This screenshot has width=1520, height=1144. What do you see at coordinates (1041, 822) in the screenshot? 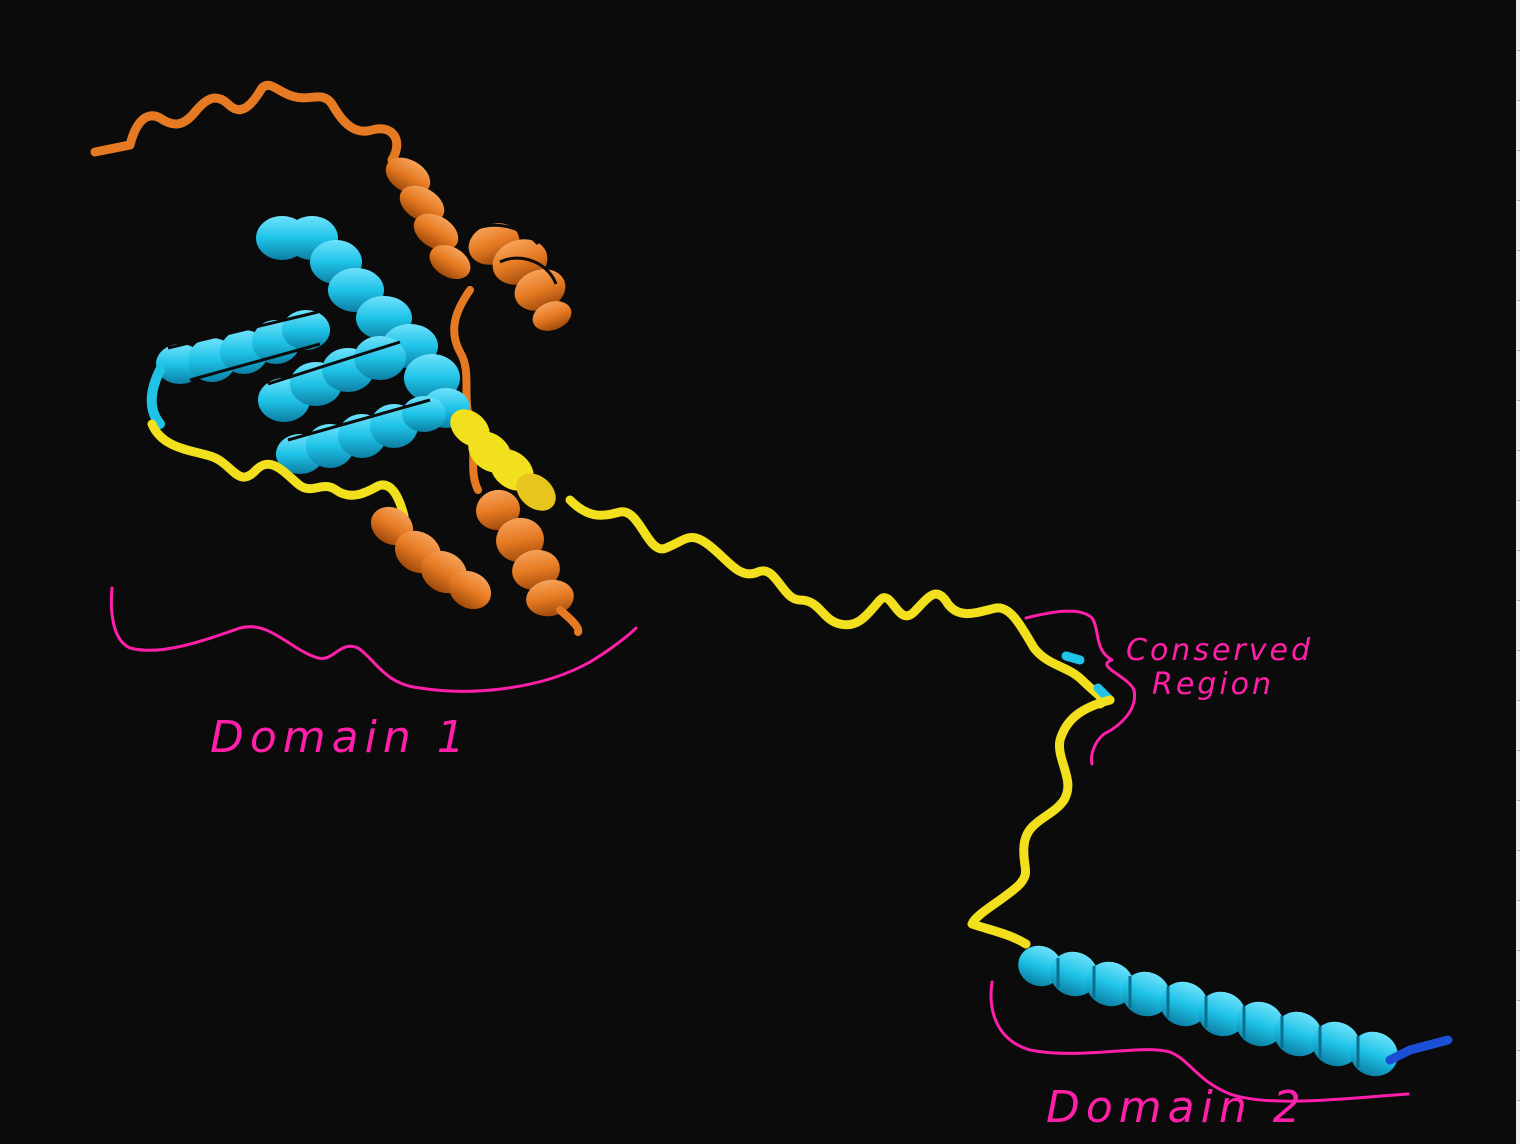
I see `yellow-coil-descending` at bounding box center [1041, 822].